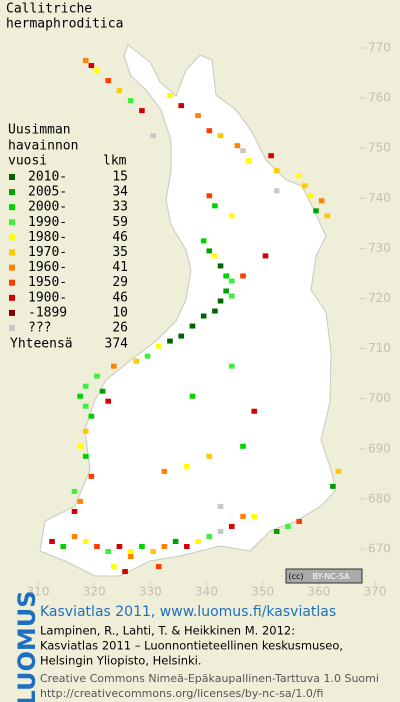  What do you see at coordinates (41, 344) in the screenshot?
I see `total-label: Yhteensä` at bounding box center [41, 344].